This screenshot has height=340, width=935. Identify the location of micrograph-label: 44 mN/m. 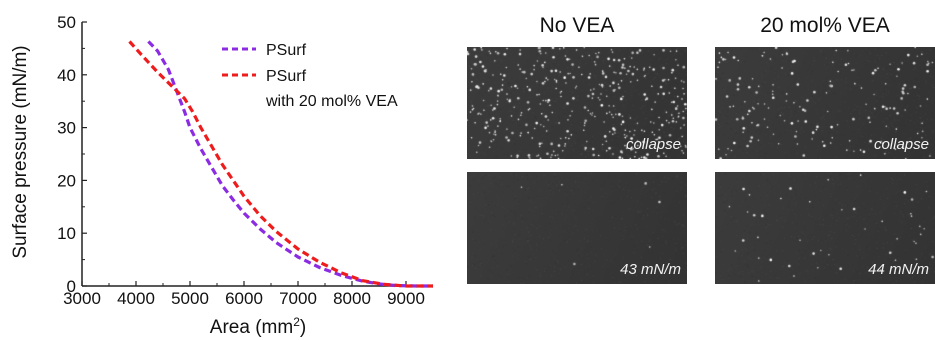
(898, 269).